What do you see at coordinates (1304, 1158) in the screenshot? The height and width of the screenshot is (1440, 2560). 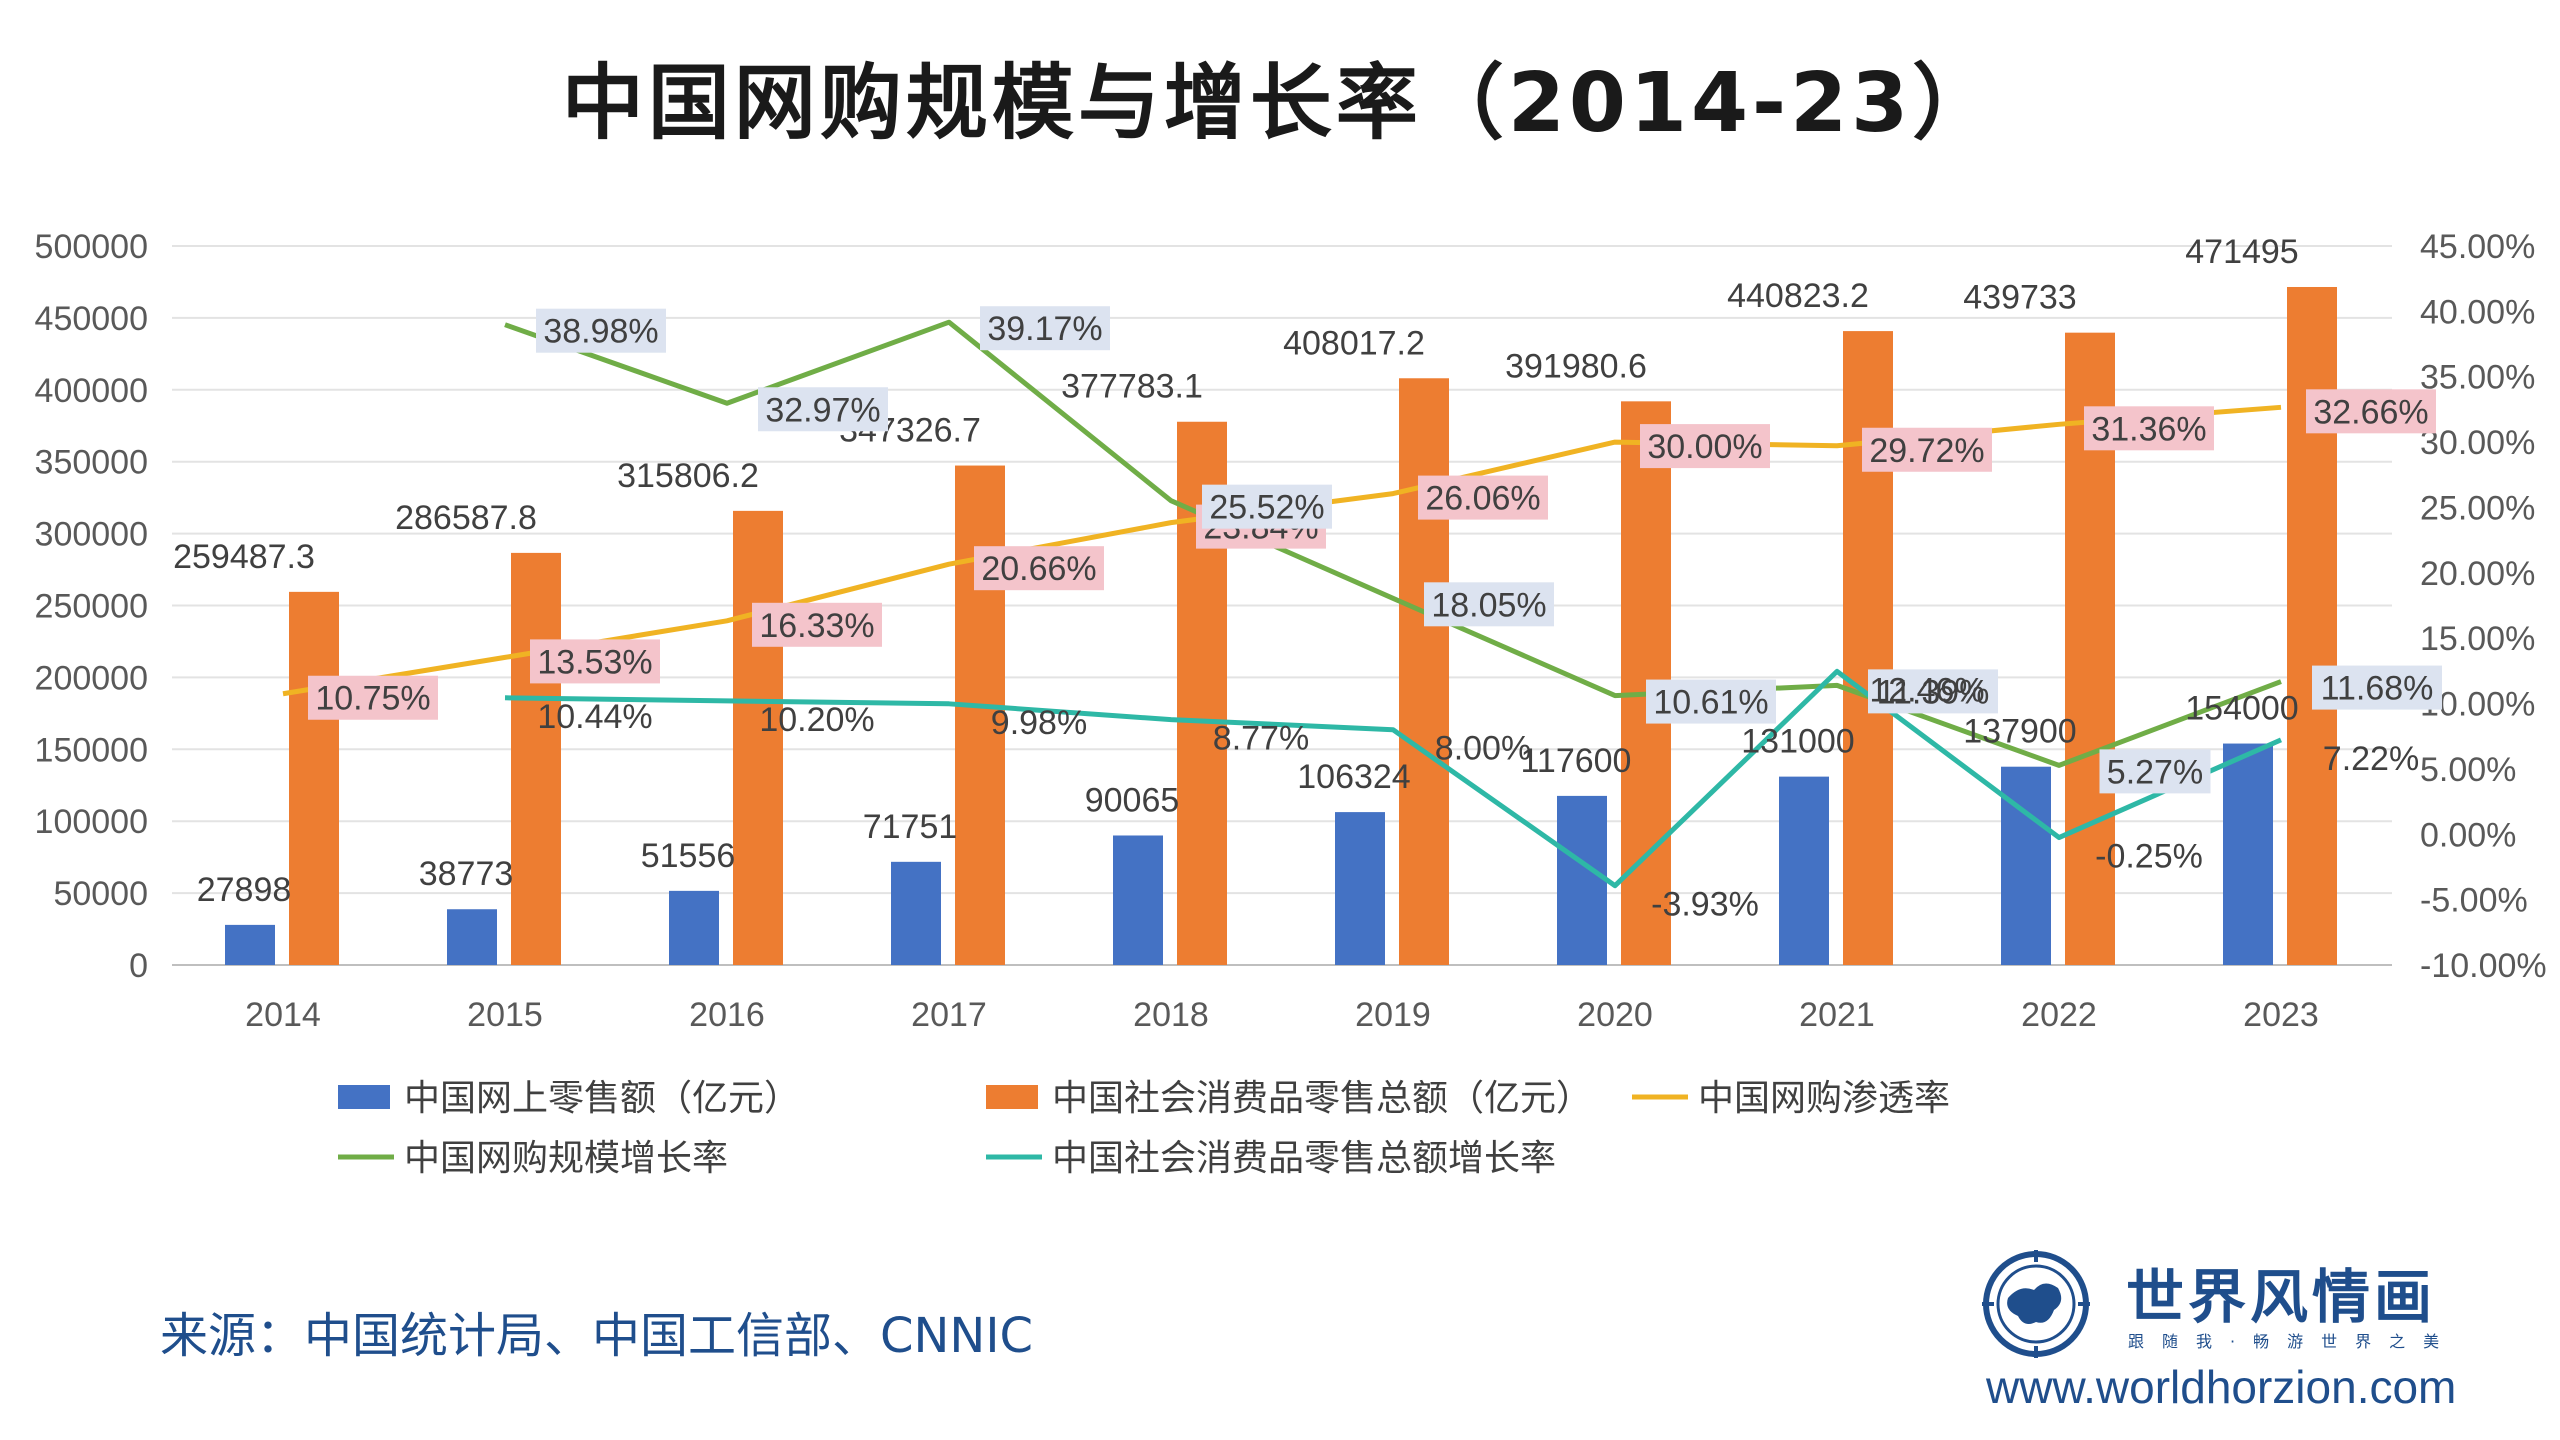 I see `legend-label: 中国社会消费品零售总额增长率` at bounding box center [1304, 1158].